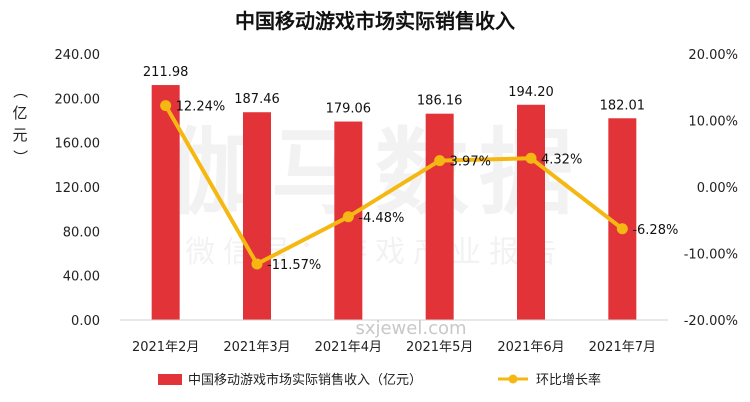 The image size is (750, 402). What do you see at coordinates (78, 99) in the screenshot?
I see `y-left-tick-label: 200.00` at bounding box center [78, 99].